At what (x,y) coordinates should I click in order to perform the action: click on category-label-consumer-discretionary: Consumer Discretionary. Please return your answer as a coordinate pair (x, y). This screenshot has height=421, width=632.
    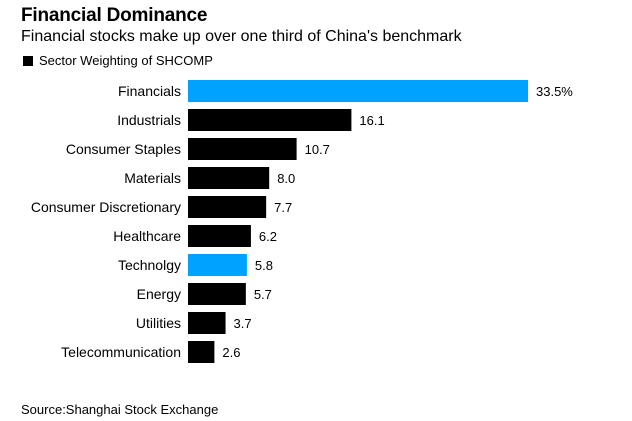
    Looking at the image, I should click on (106, 207).